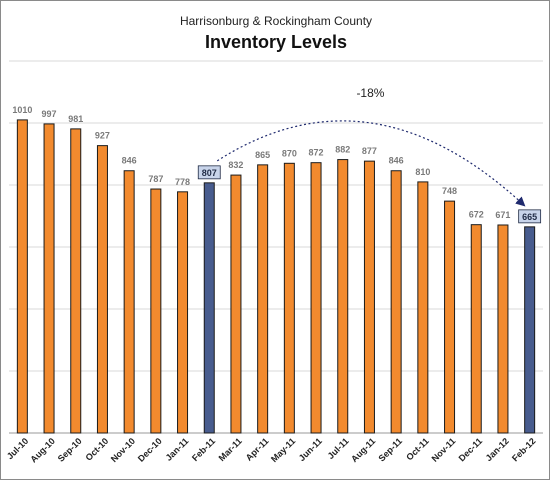 This screenshot has height=481, width=550. I want to click on value-label: 665, so click(529, 217).